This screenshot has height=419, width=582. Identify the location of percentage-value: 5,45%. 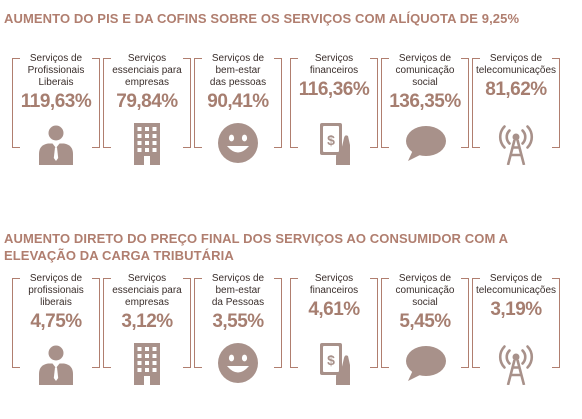
(425, 321).